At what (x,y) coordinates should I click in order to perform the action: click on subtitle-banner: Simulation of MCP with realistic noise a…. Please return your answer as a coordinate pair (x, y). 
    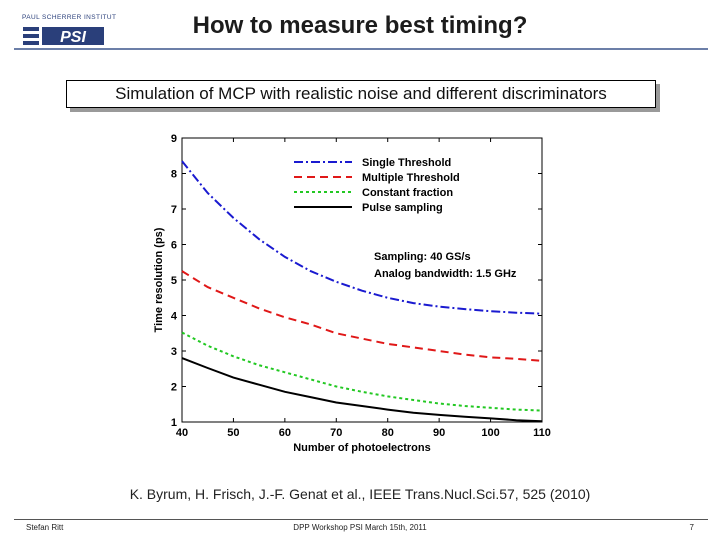
    Looking at the image, I should click on (363, 96).